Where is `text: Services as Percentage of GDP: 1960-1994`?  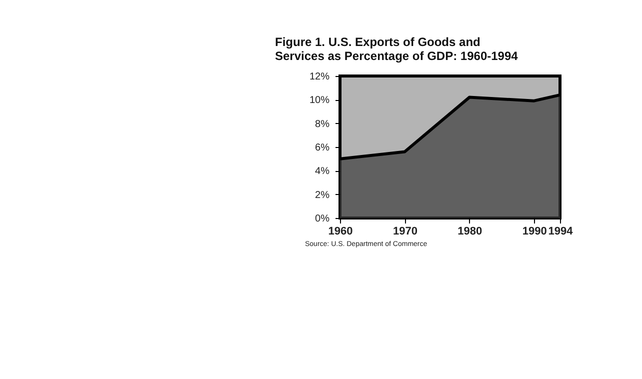
text: Services as Percentage of GDP: 1960-1994 is located at coordinates (396, 56).